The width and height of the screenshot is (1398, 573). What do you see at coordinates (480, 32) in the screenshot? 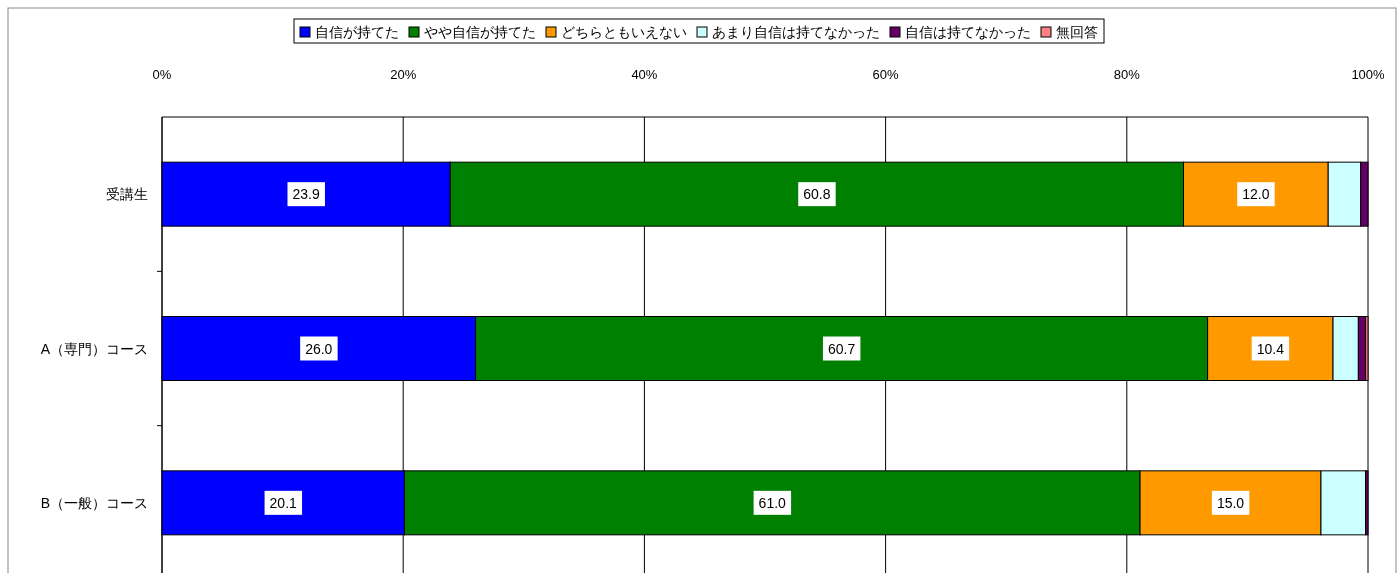
I see `legend-label: やや自信が持てた` at bounding box center [480, 32].